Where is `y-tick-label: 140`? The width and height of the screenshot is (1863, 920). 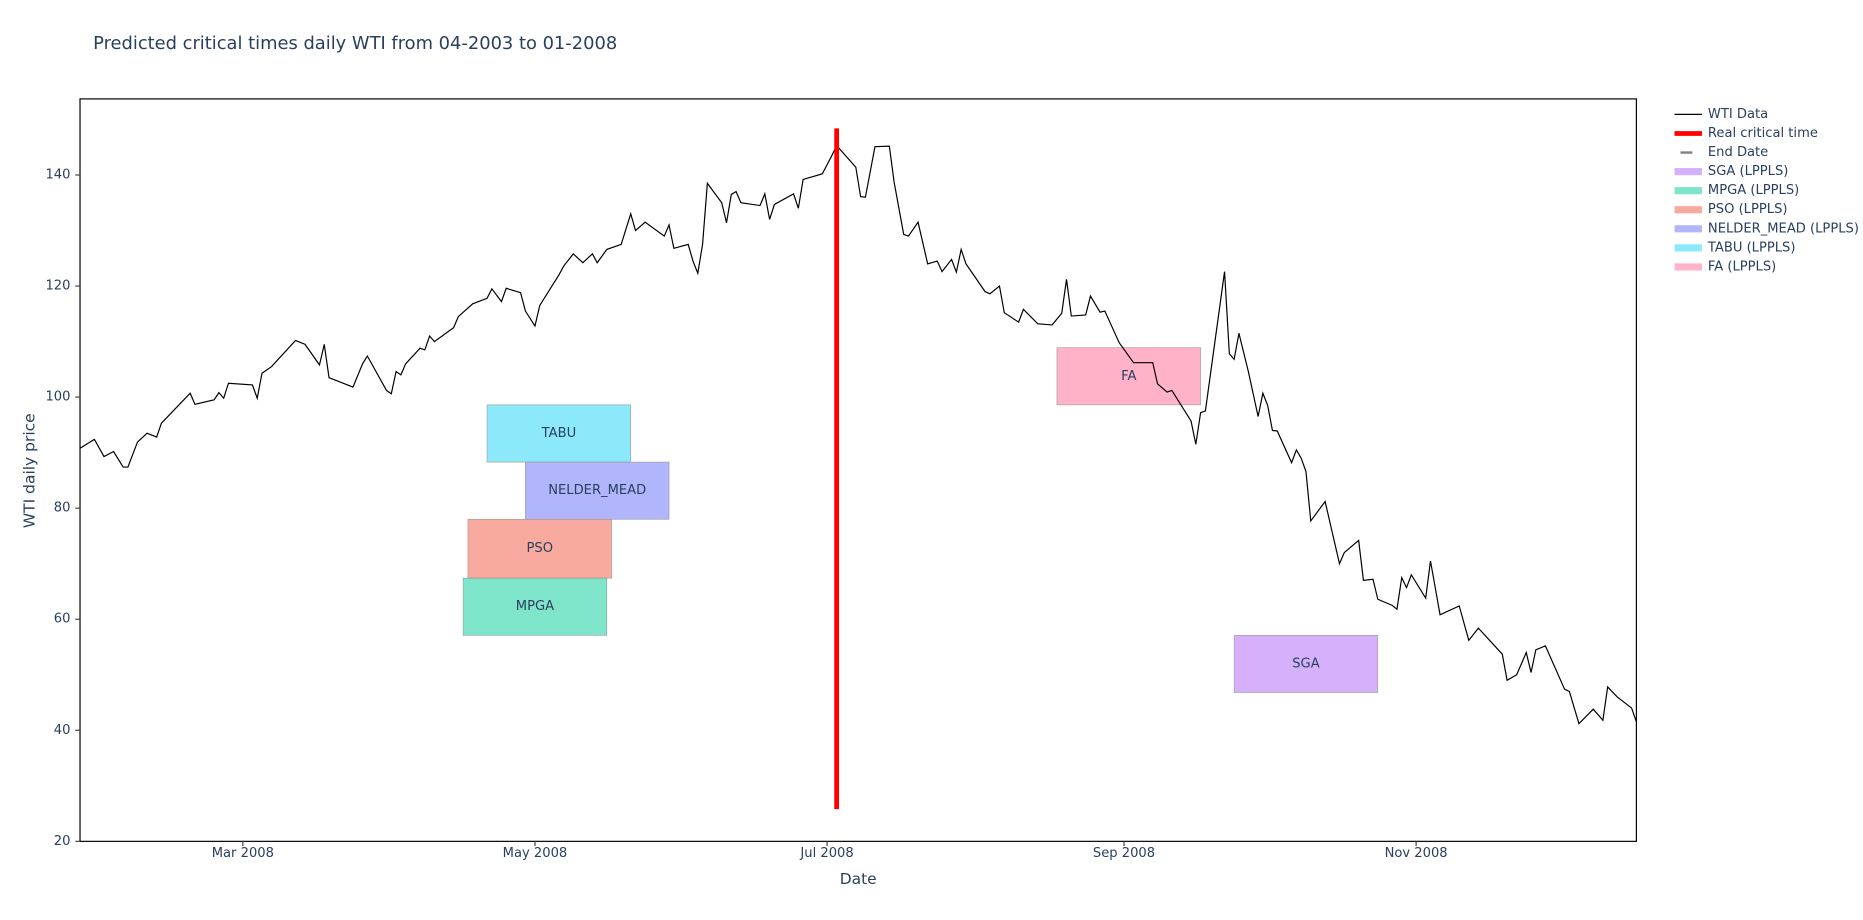
y-tick-label: 140 is located at coordinates (57, 174).